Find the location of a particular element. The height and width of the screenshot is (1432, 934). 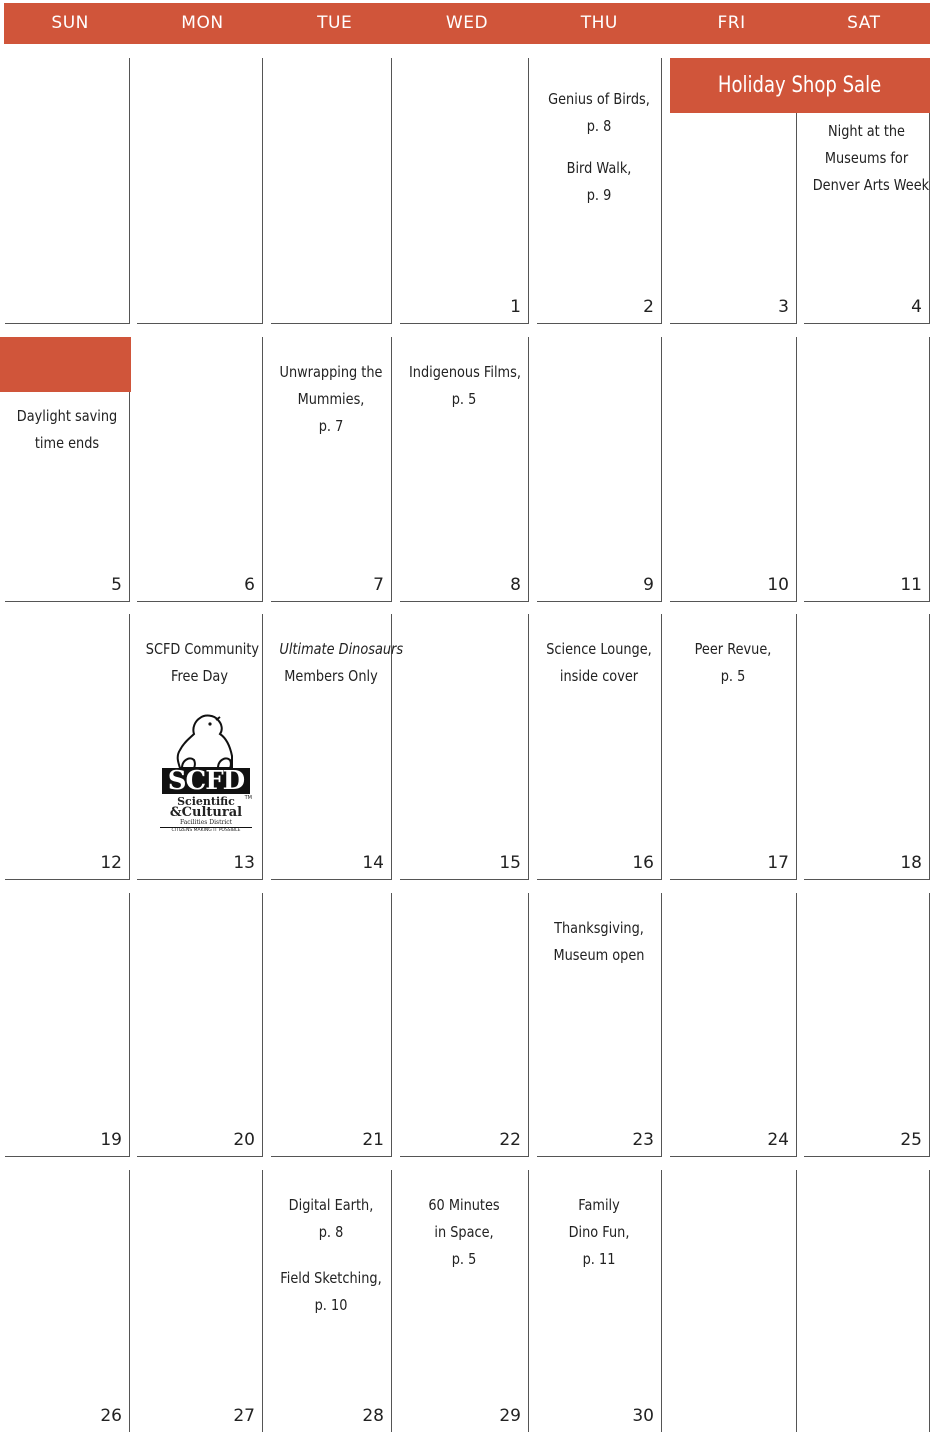

day-number: 6 is located at coordinates (249, 585).